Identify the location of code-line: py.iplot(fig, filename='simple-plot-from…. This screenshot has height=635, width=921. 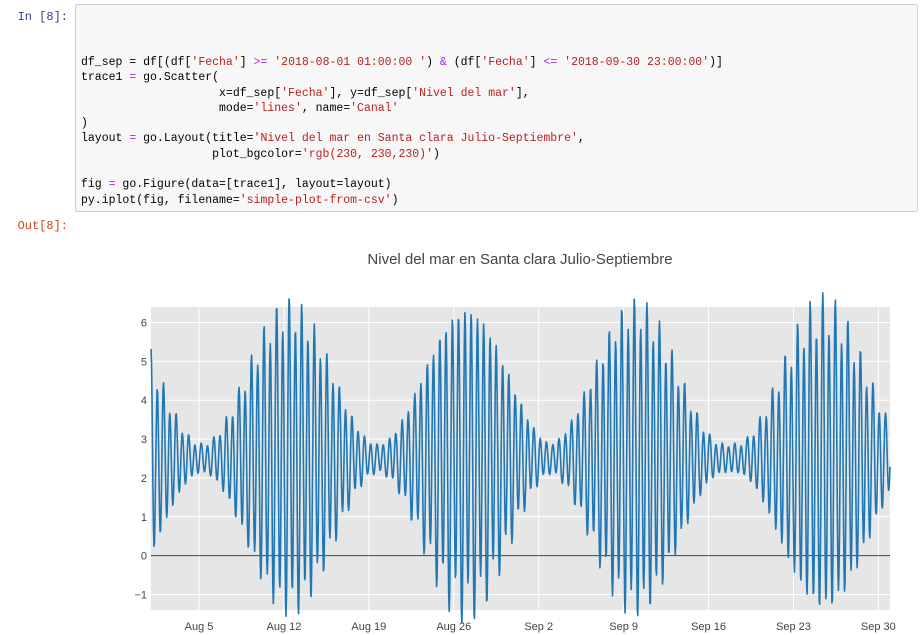
(402, 200).